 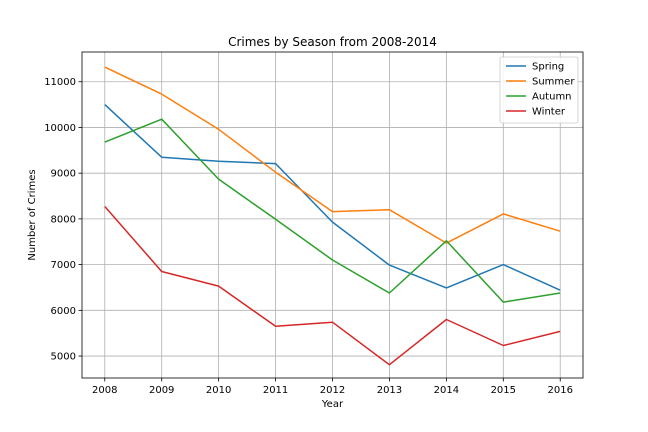 I want to click on x-tick-label: 2013, so click(x=389, y=390).